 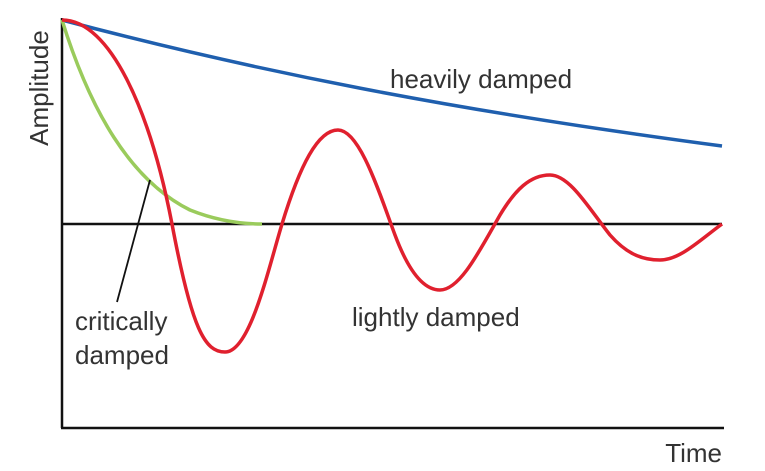 I want to click on pointer-line, so click(x=133, y=241).